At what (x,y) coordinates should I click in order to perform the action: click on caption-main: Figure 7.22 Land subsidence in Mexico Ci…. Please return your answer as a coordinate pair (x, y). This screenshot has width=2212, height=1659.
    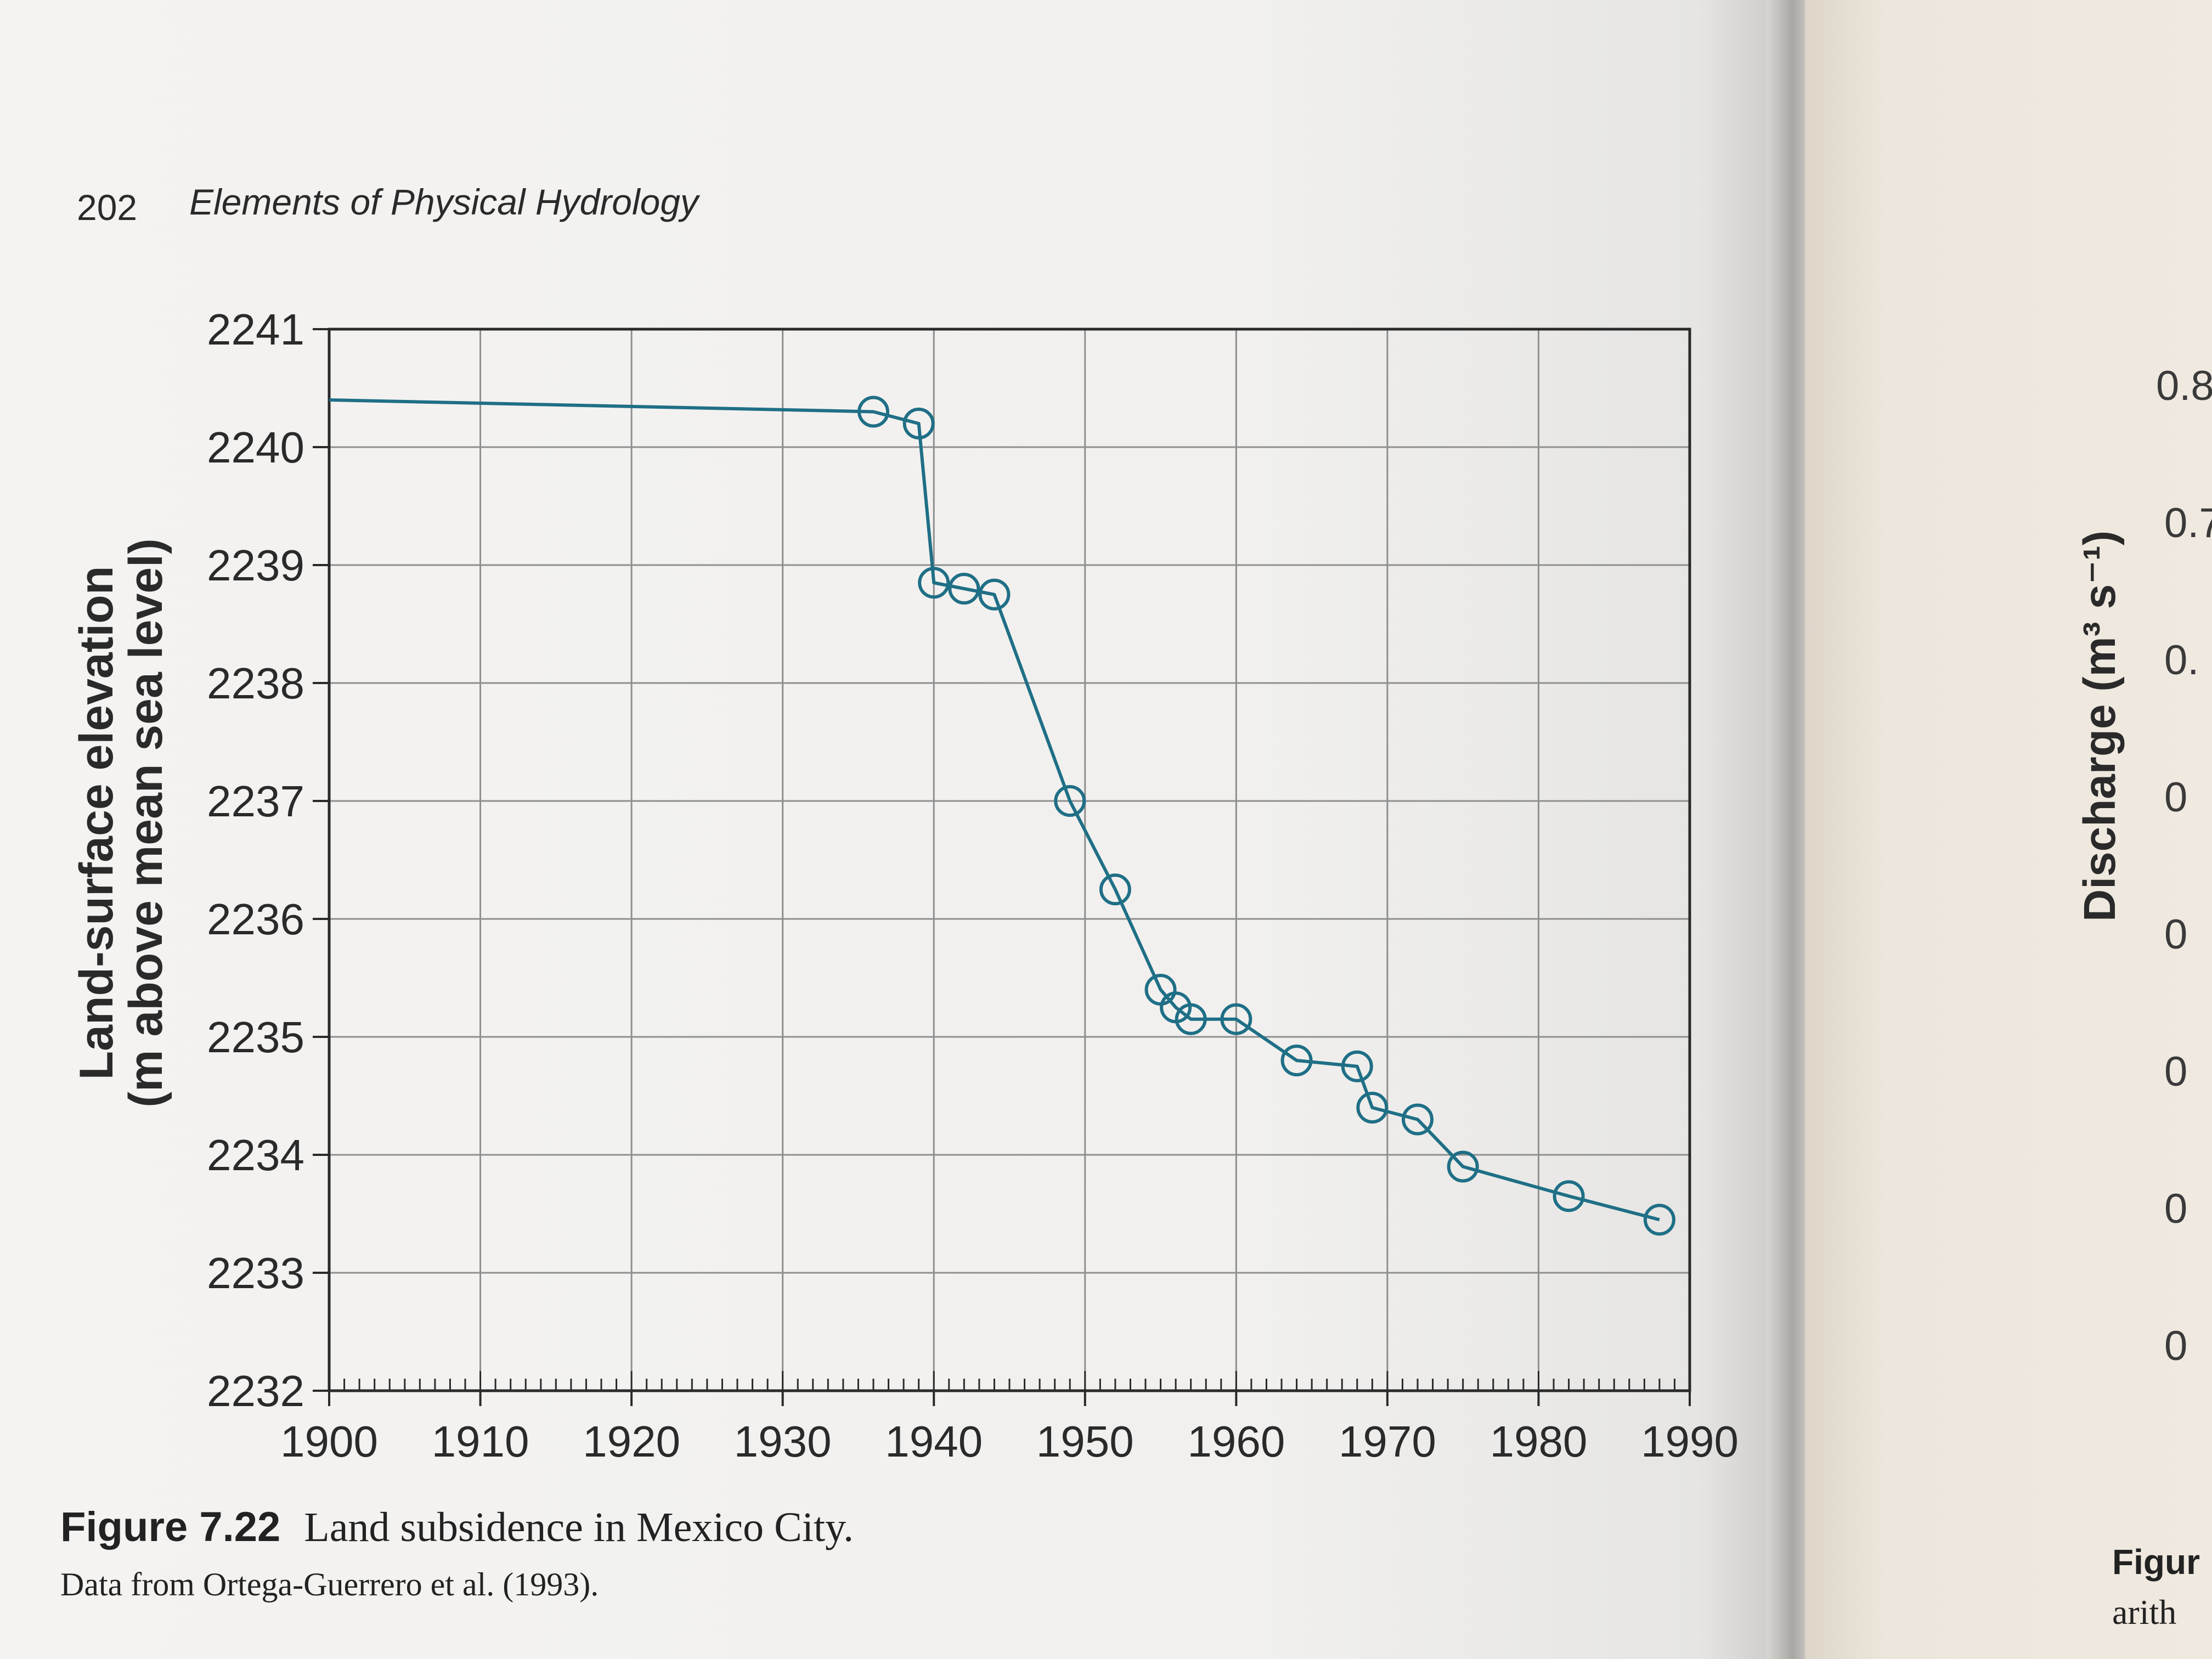
    Looking at the image, I should click on (457, 1527).